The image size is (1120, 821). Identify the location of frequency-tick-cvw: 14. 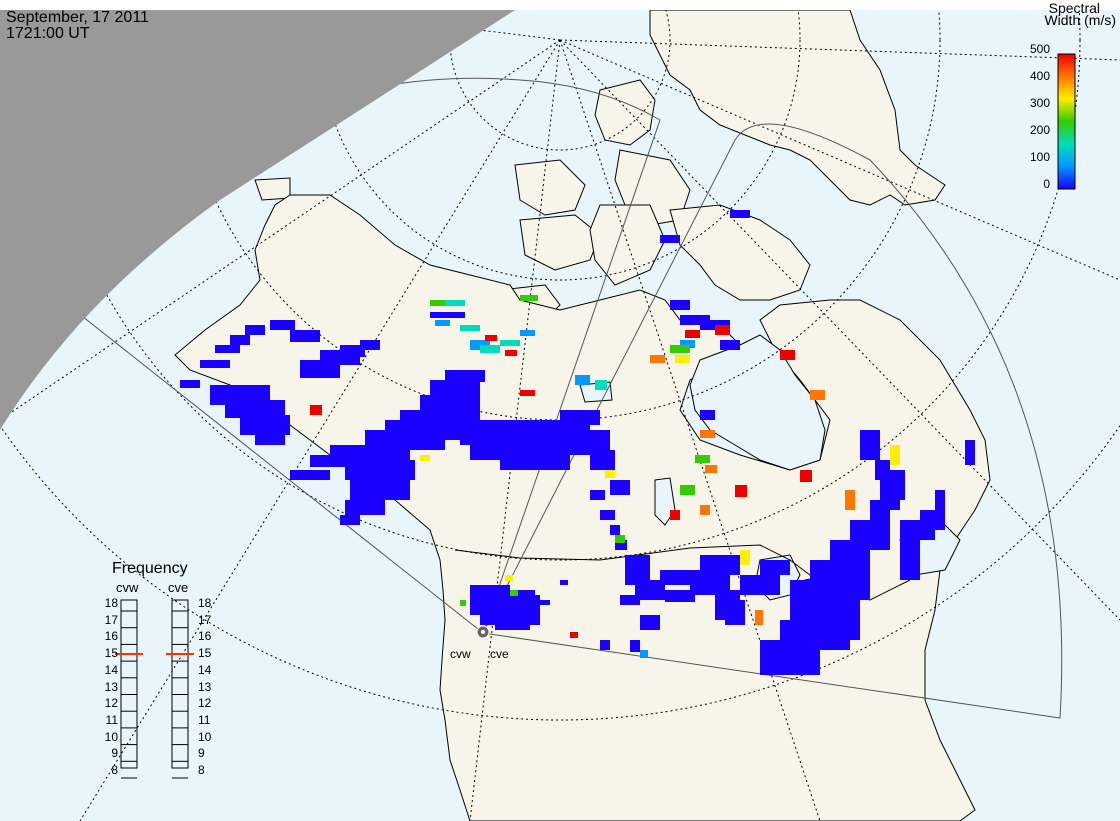
(111, 669).